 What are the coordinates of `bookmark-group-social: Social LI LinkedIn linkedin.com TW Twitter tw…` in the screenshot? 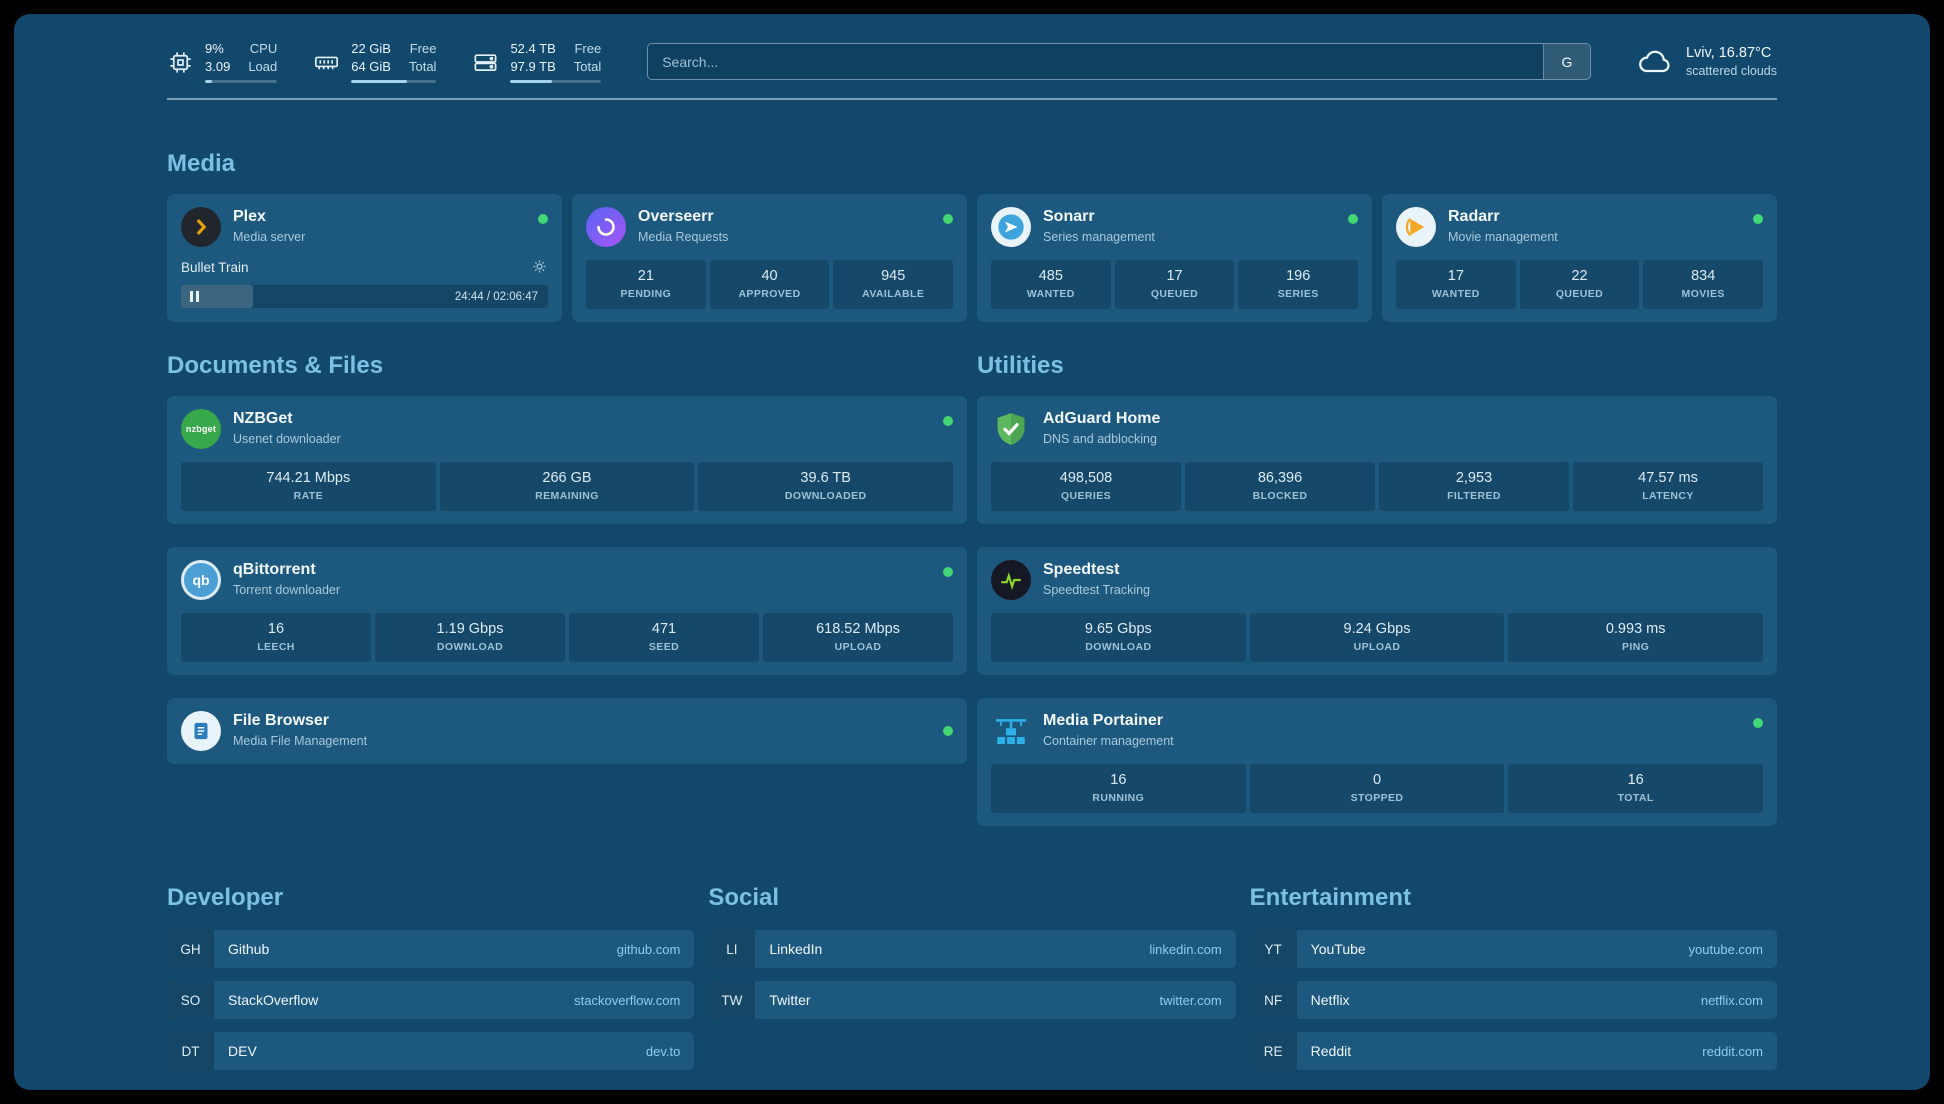 It's located at (972, 977).